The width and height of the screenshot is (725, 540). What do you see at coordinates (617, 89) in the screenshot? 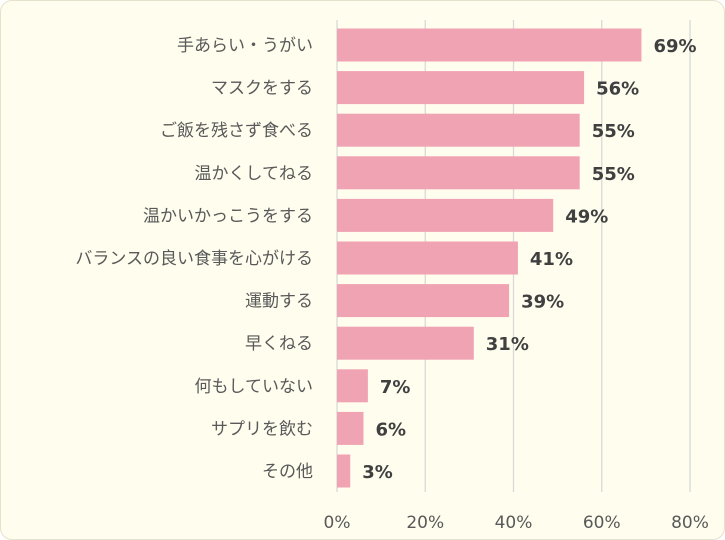
I see `value-label-1: 56%` at bounding box center [617, 89].